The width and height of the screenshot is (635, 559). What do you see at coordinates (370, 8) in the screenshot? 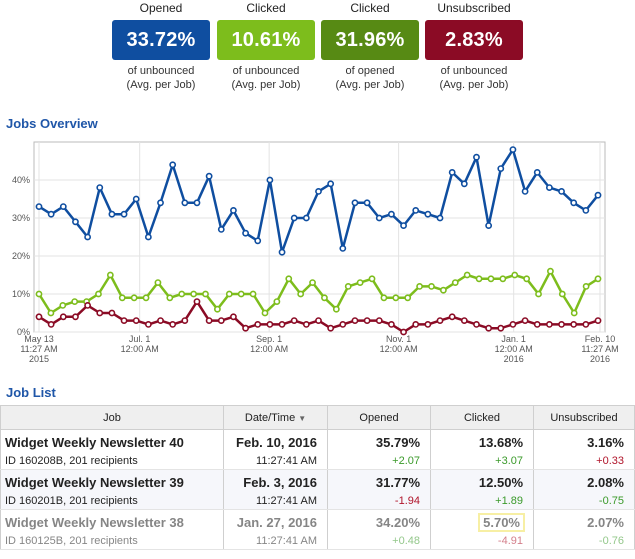
I see `stat-label: Clicked` at bounding box center [370, 8].